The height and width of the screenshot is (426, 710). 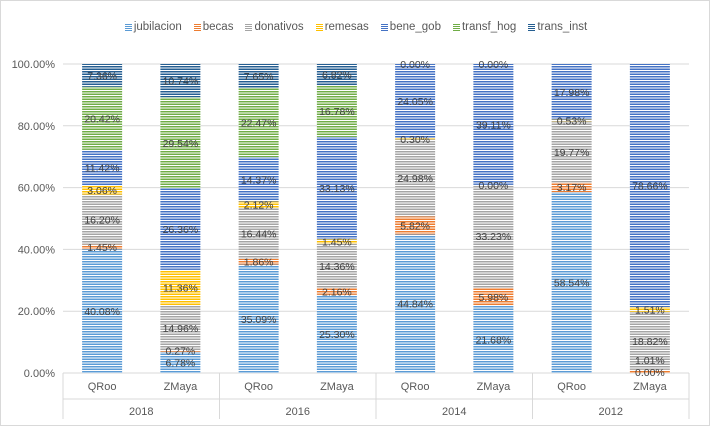 I want to click on data-label-bene_gob: 11.42%, so click(x=102, y=169).